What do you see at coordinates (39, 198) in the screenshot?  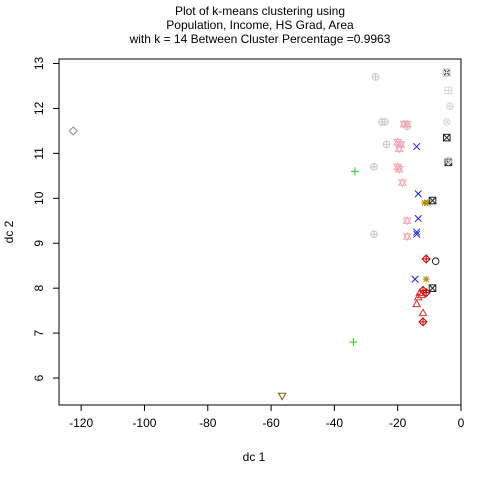 I see `y-tick-label: 10` at bounding box center [39, 198].